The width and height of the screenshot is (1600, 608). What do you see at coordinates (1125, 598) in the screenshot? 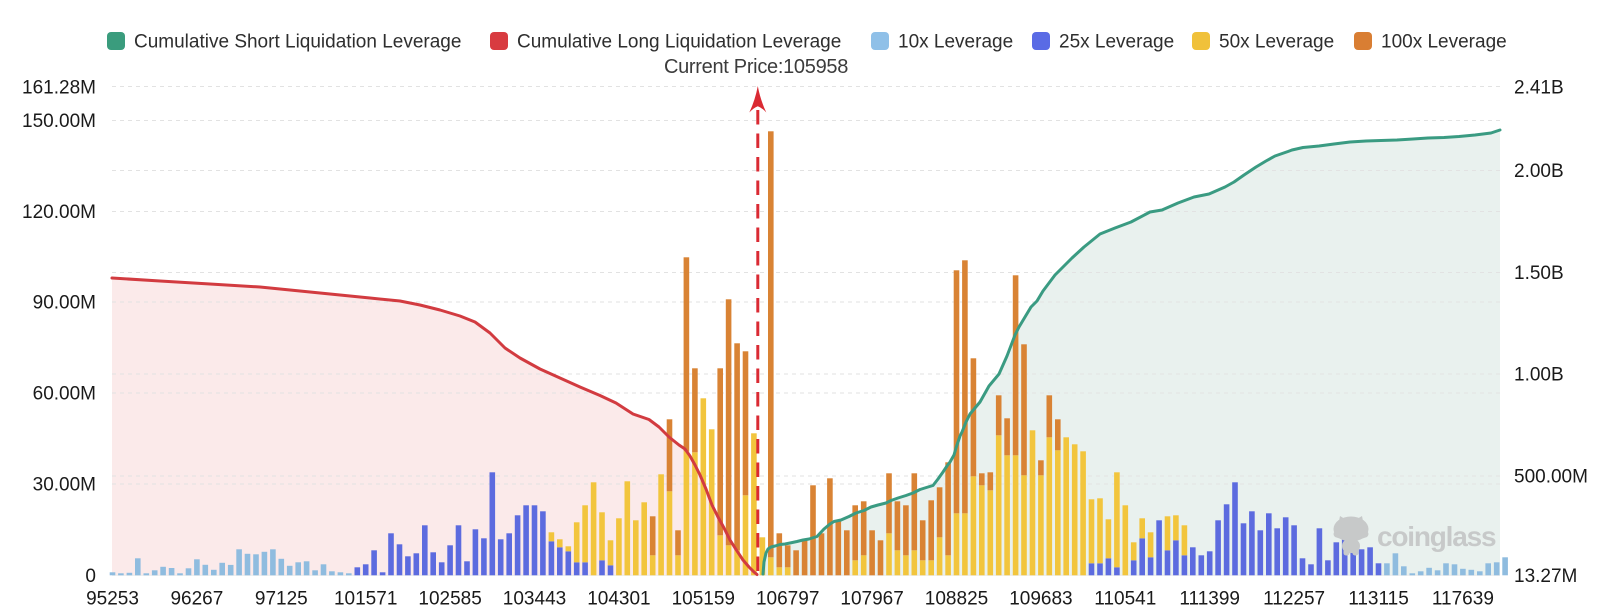
I see `svg-text: 110541` at bounding box center [1125, 598].